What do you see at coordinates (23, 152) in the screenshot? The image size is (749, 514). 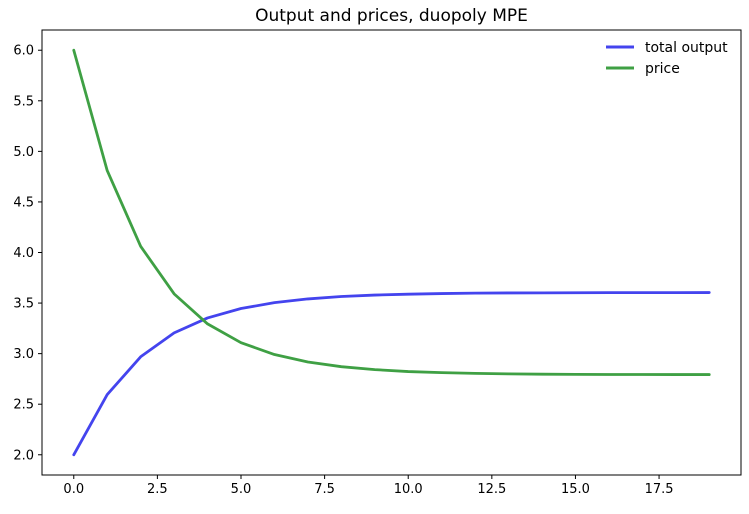 I see `y-tick-label: 5.0` at bounding box center [23, 152].